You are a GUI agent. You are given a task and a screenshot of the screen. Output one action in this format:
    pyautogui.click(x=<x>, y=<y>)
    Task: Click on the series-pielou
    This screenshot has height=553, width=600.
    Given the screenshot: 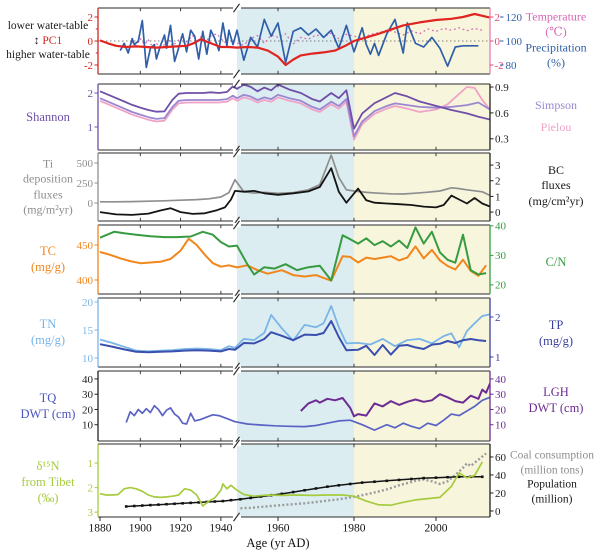 What is the action you would take?
    pyautogui.click(x=294, y=113)
    